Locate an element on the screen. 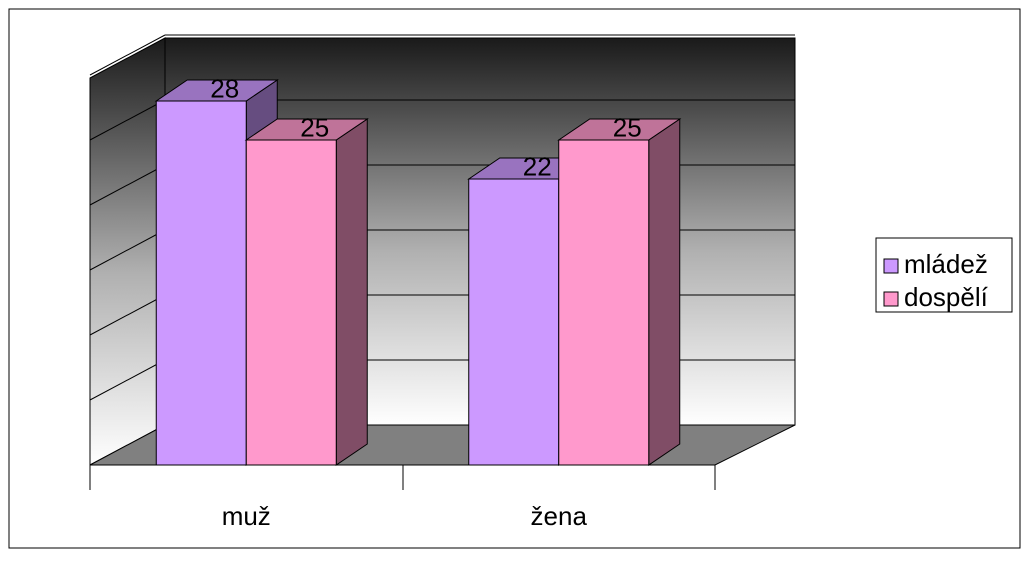 The width and height of the screenshot is (1030, 561). legend-label: dospělí is located at coordinates (946, 297).